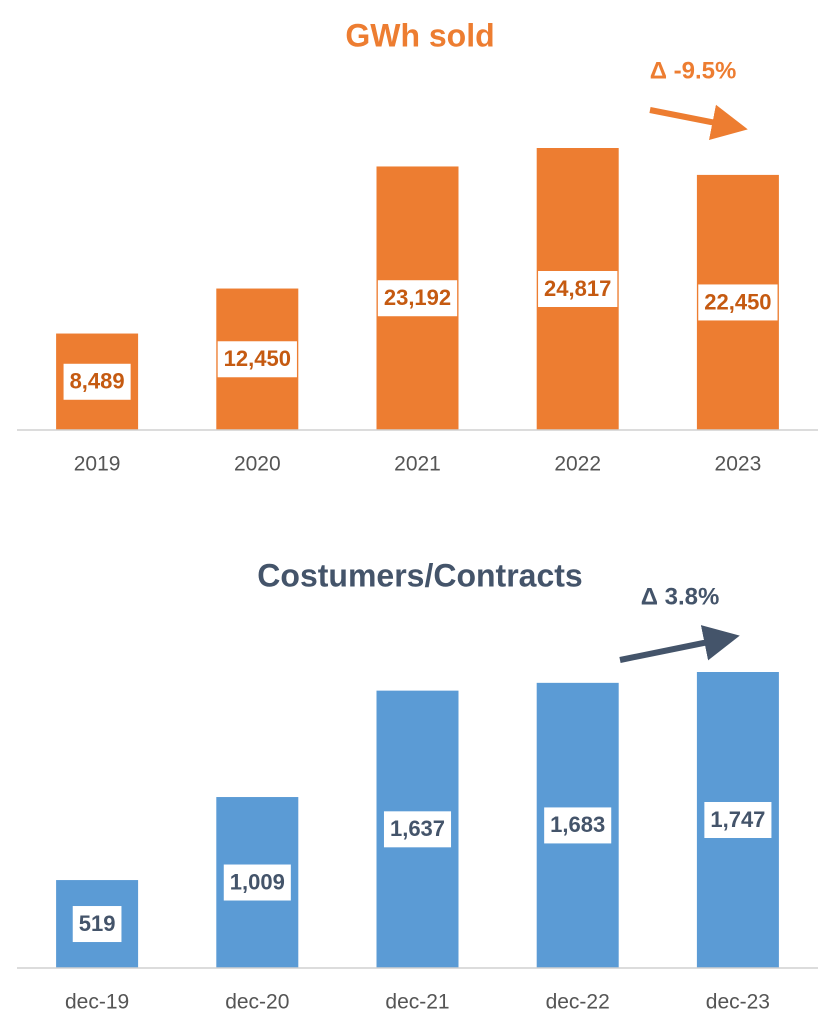  What do you see at coordinates (97, 464) in the screenshot?
I see `x-tick-label: 2019` at bounding box center [97, 464].